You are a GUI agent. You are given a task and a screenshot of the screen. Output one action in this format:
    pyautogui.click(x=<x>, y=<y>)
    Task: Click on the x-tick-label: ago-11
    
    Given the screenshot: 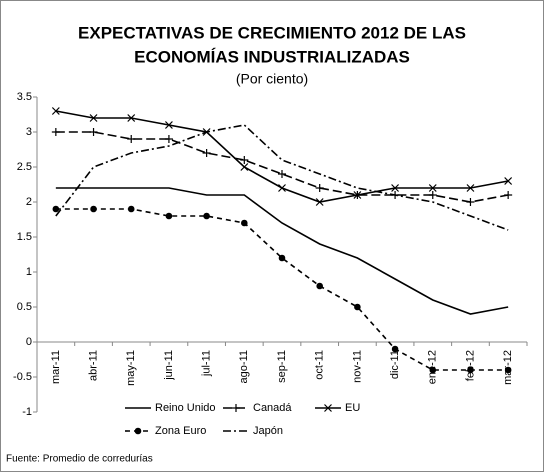 What is the action you would take?
    pyautogui.click(x=244, y=366)
    